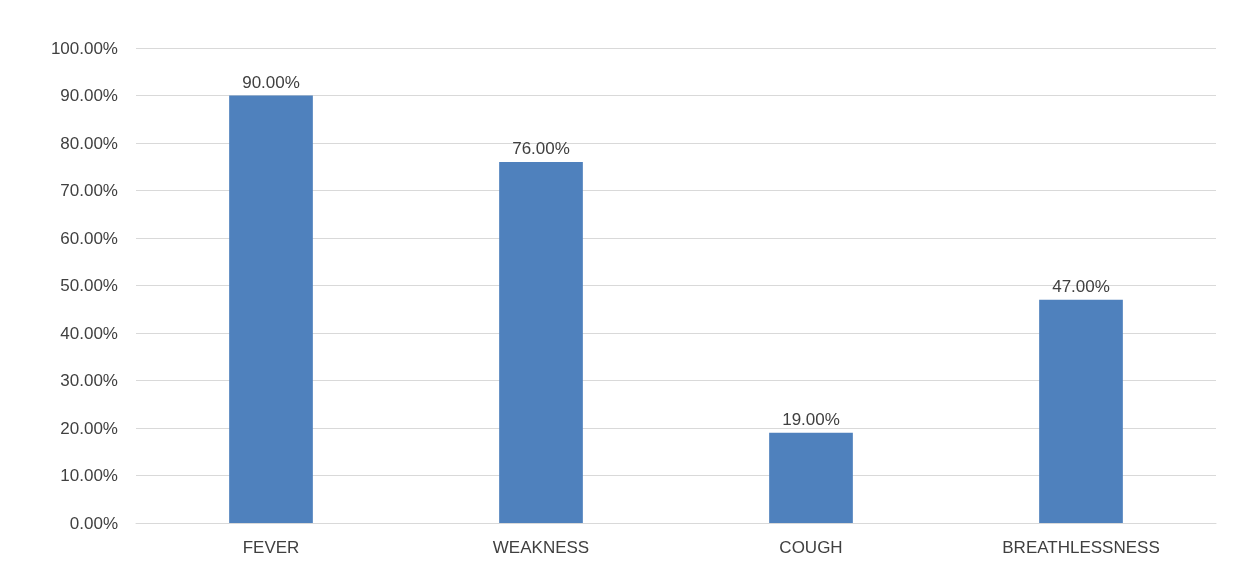 This screenshot has width=1244, height=586. Describe the element at coordinates (89, 428) in the screenshot. I see `y-tick-label: 20.00%` at that location.